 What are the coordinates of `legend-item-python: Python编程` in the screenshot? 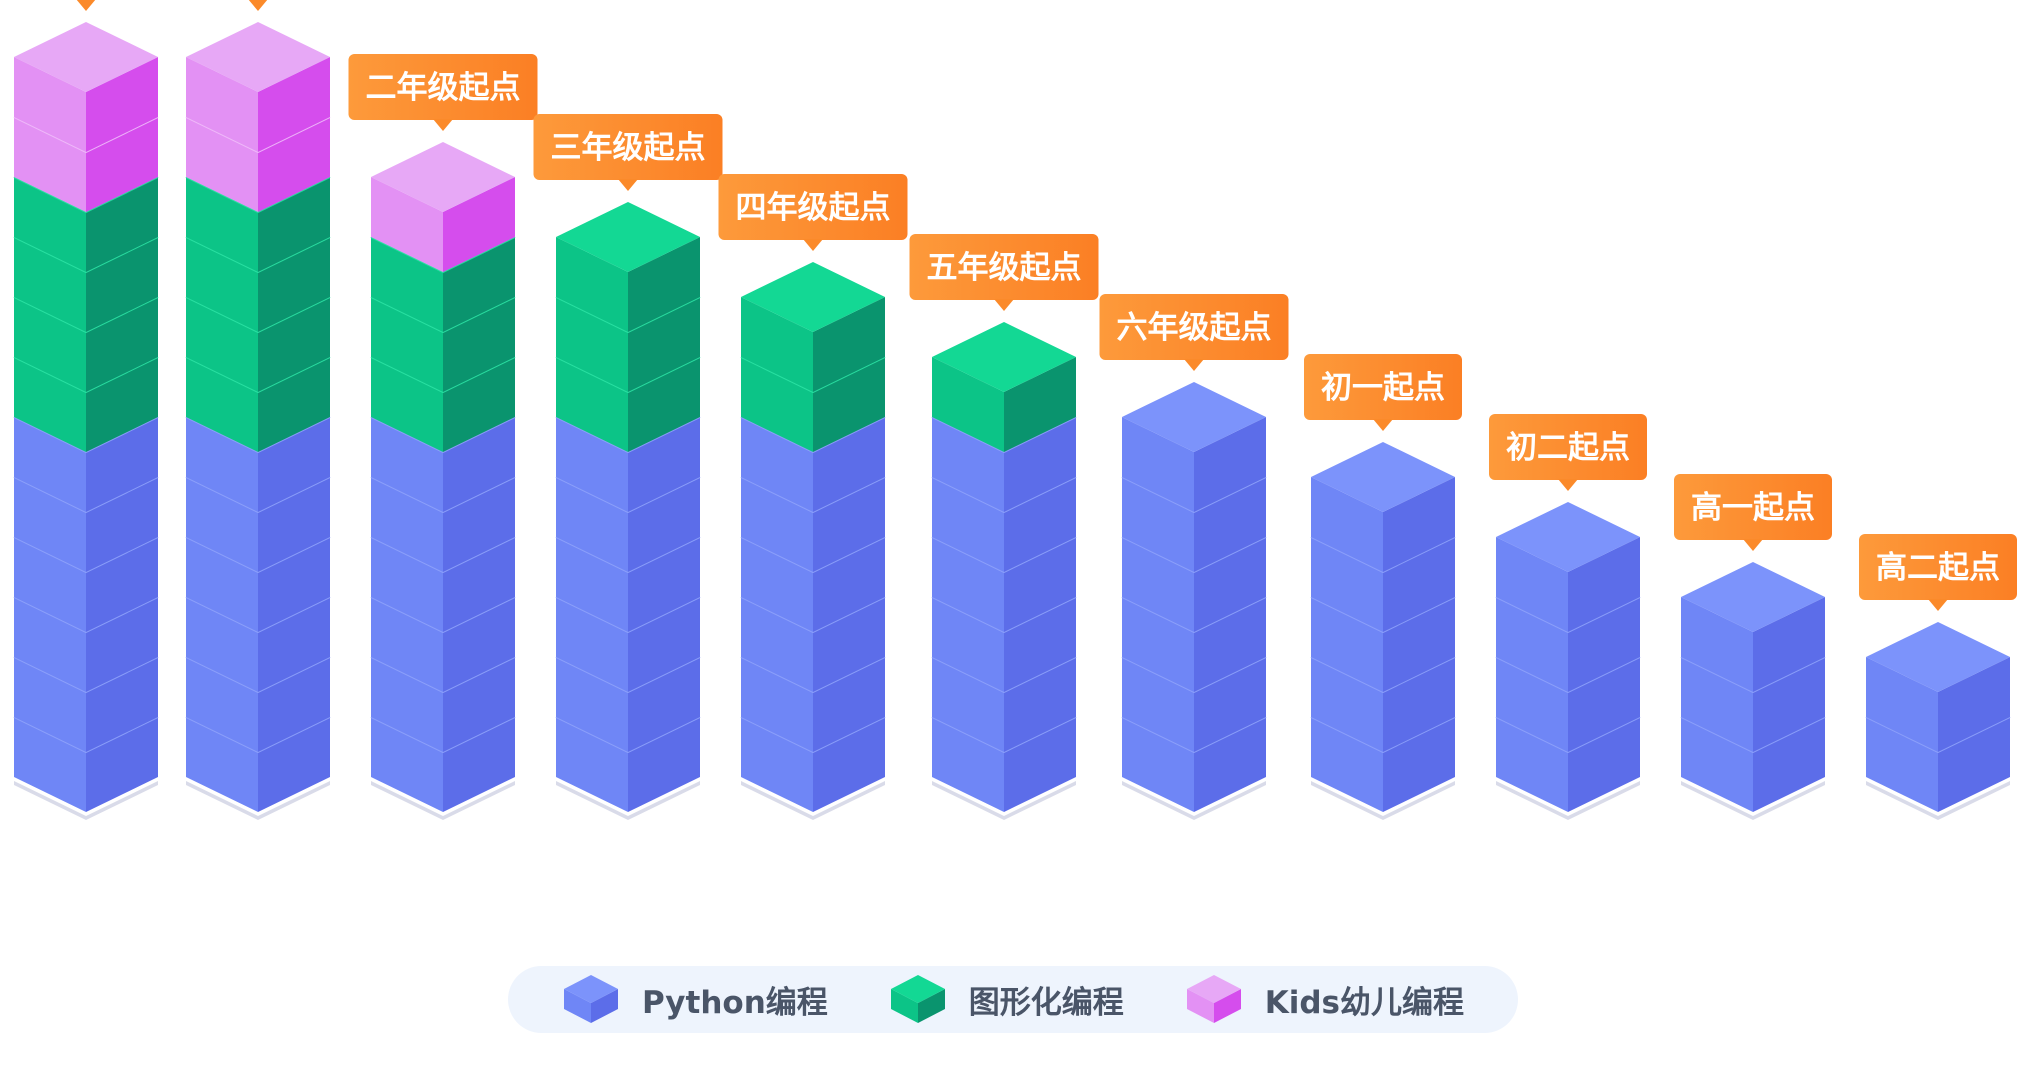 It's located at (695, 999).